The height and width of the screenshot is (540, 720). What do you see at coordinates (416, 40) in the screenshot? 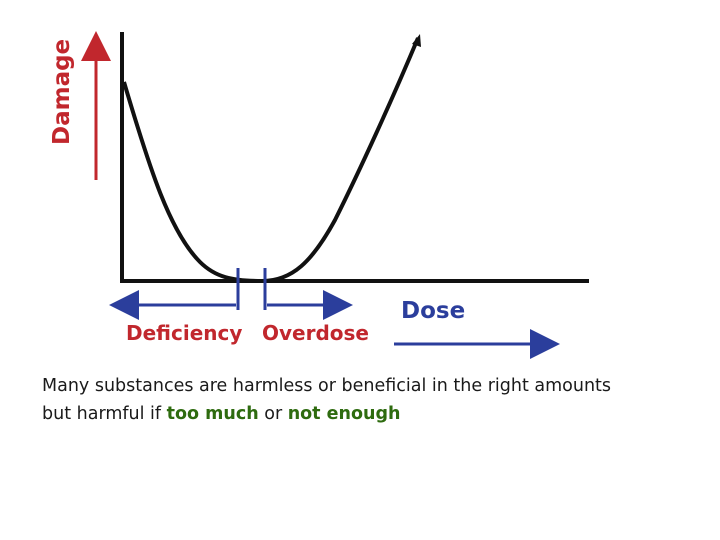
I see `curve-arrow-tip` at bounding box center [416, 40].